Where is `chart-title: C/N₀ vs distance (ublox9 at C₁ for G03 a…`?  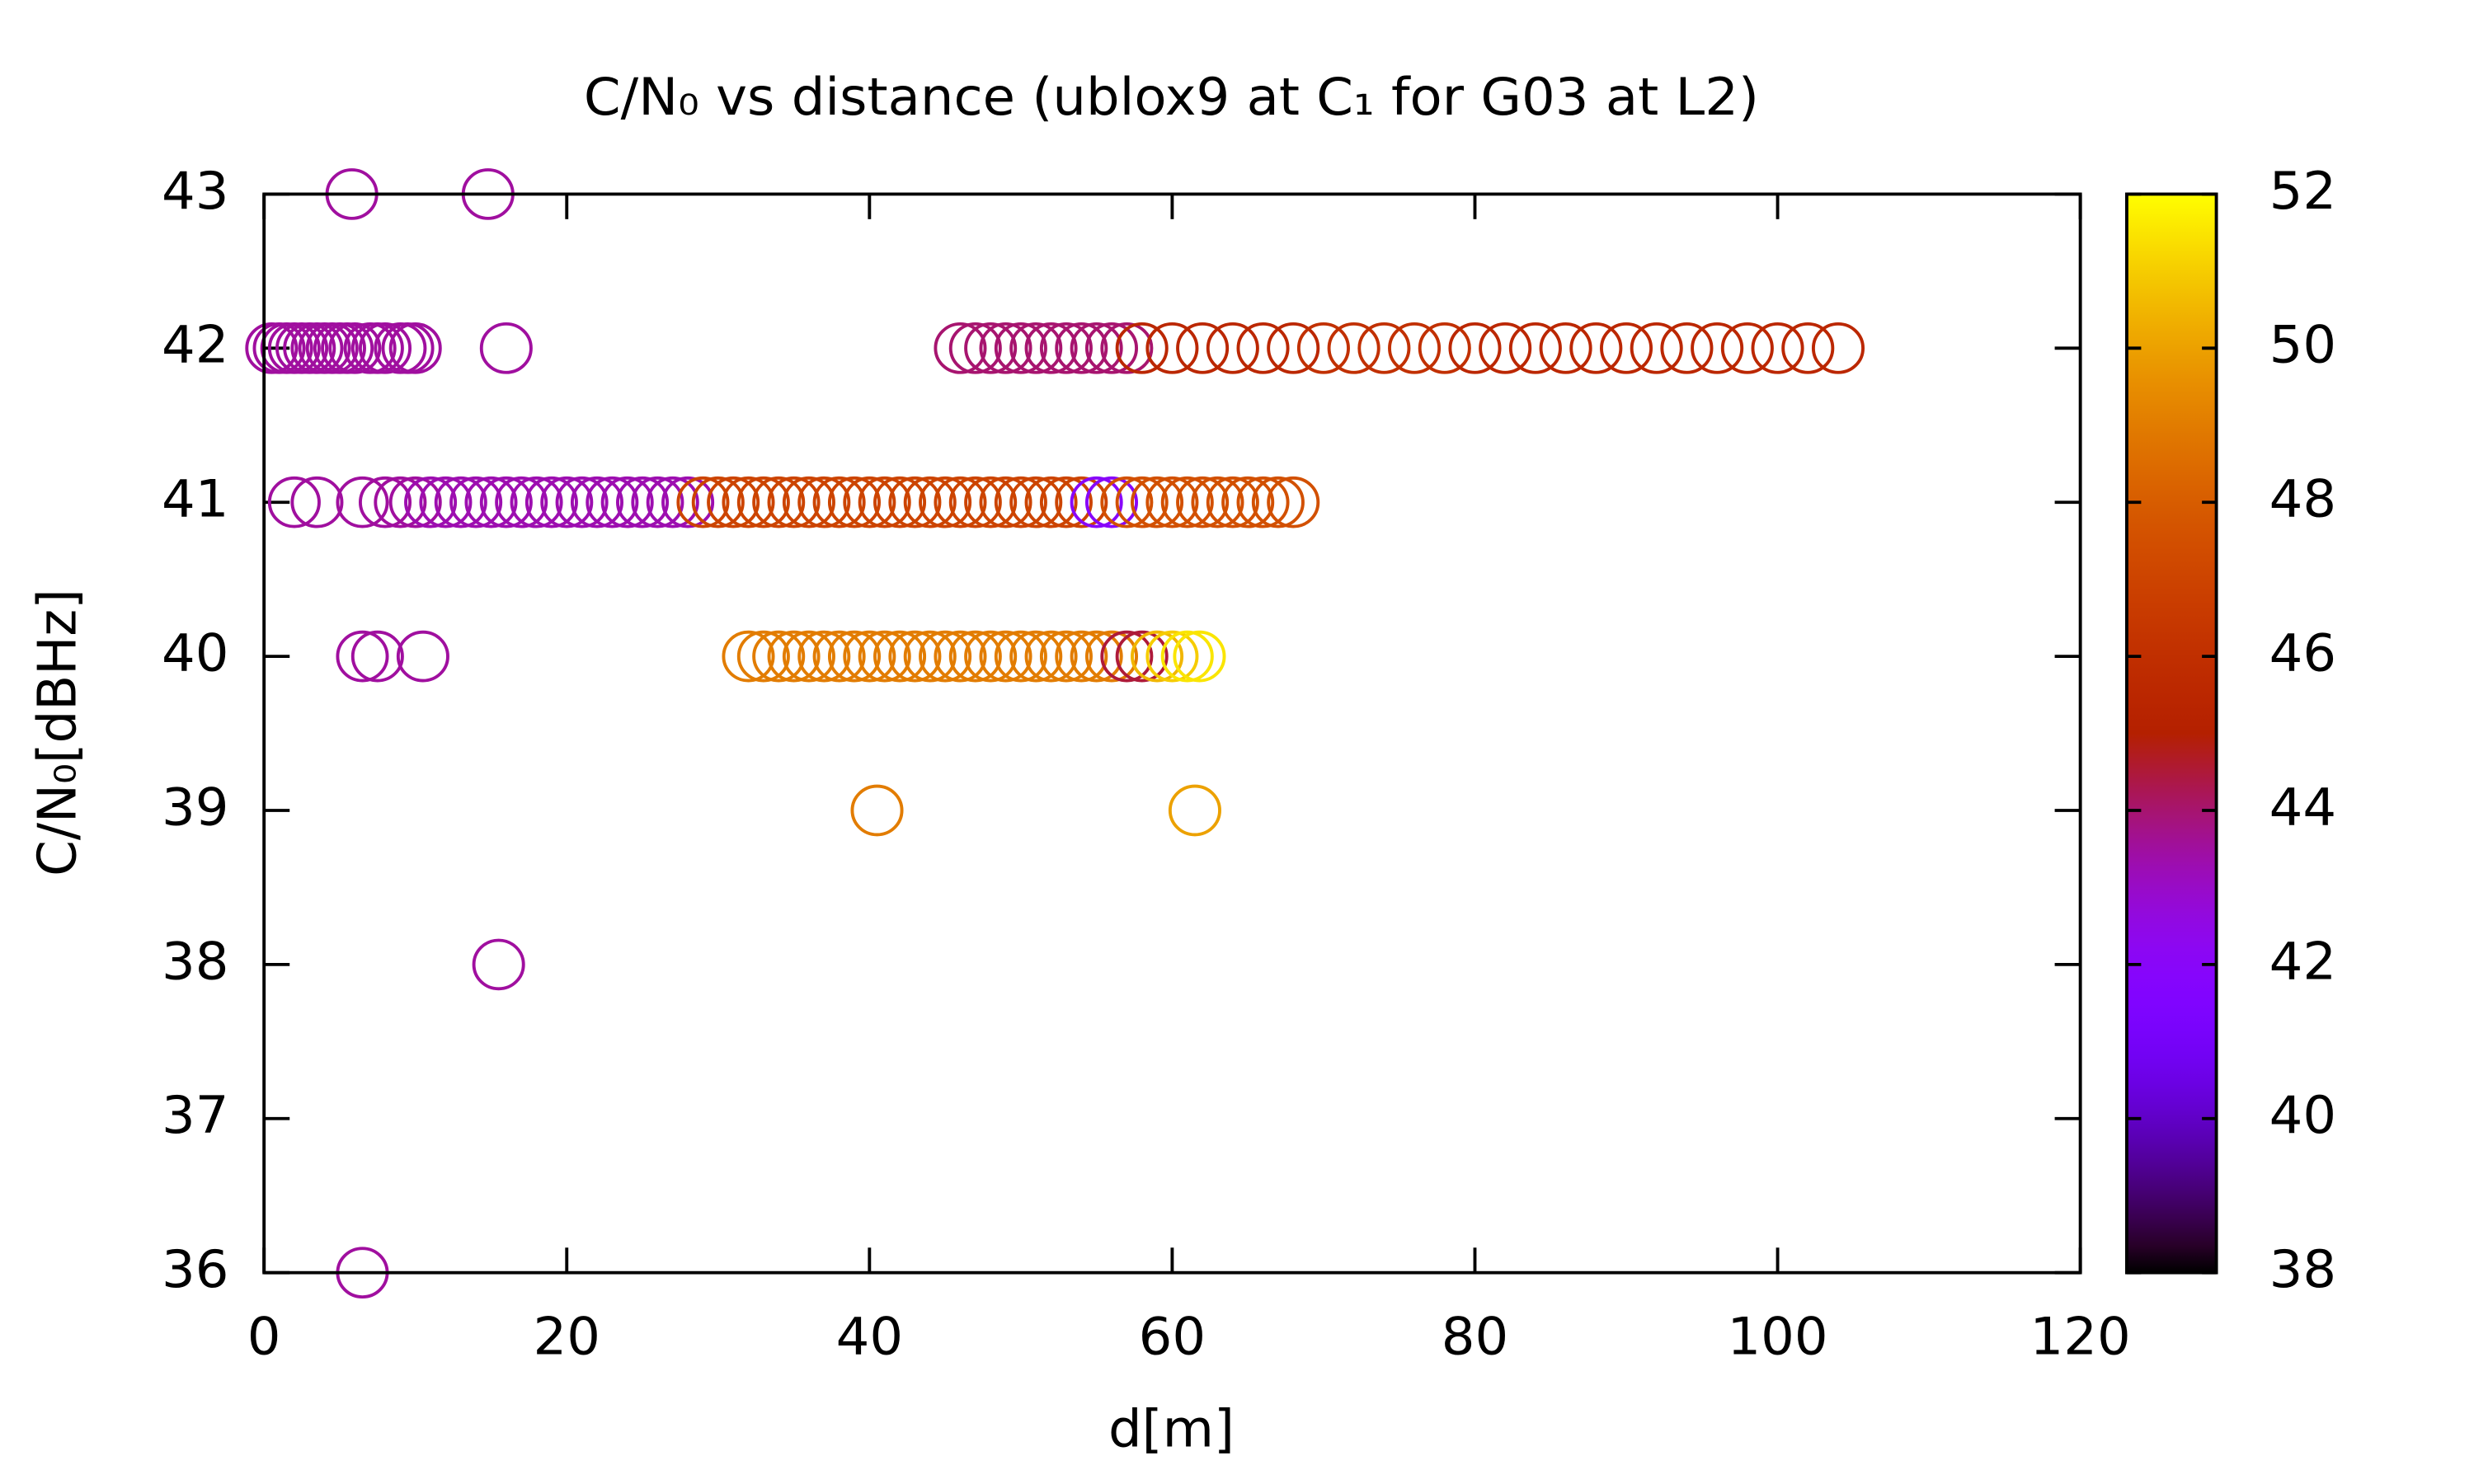
chart-title: C/N₀ vs distance (ublox9 at C₁ for G03 a… is located at coordinates (1171, 97).